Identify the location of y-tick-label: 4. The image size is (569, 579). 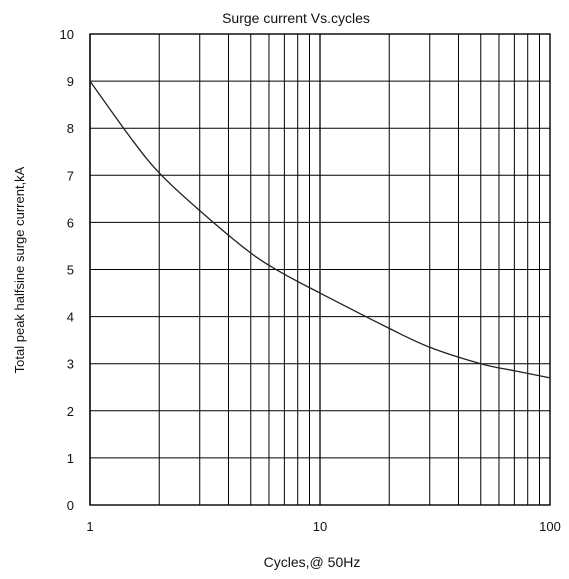
(70, 317).